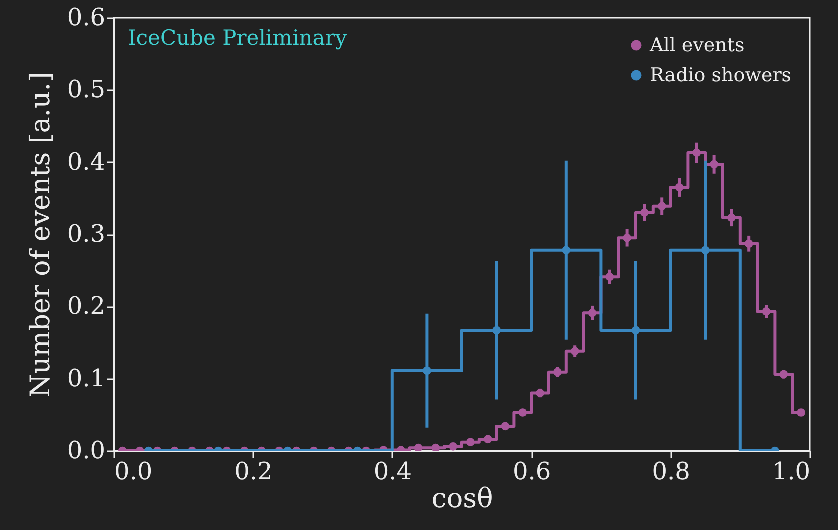 The width and height of the screenshot is (838, 530). Describe the element at coordinates (133, 472) in the screenshot. I see `x-tick-label: 0.0` at that location.